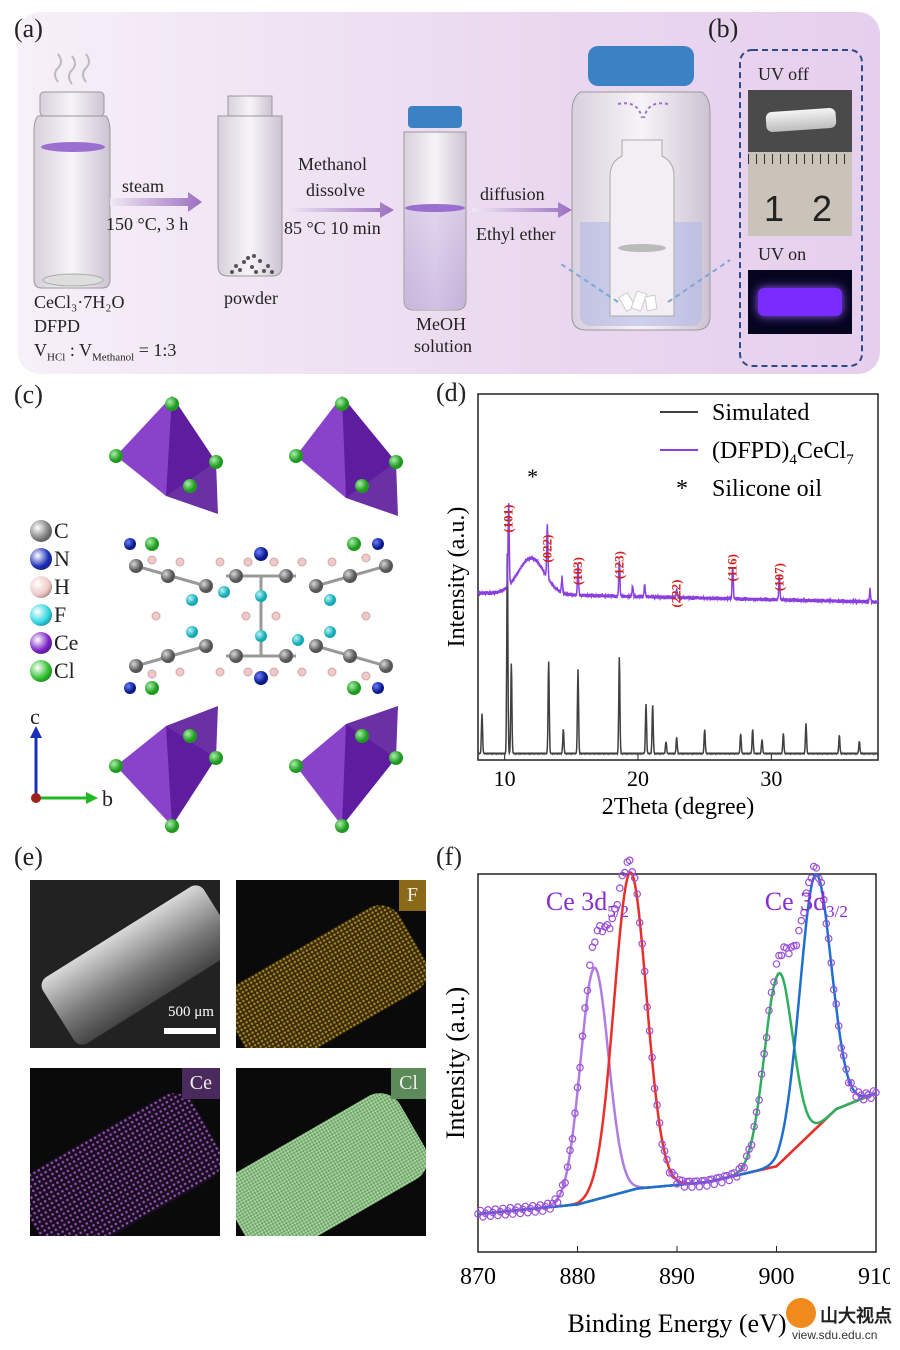 Image resolution: width=900 pixels, height=1350 pixels. I want to click on scale-bar-label: 500 μm, so click(191, 1012).